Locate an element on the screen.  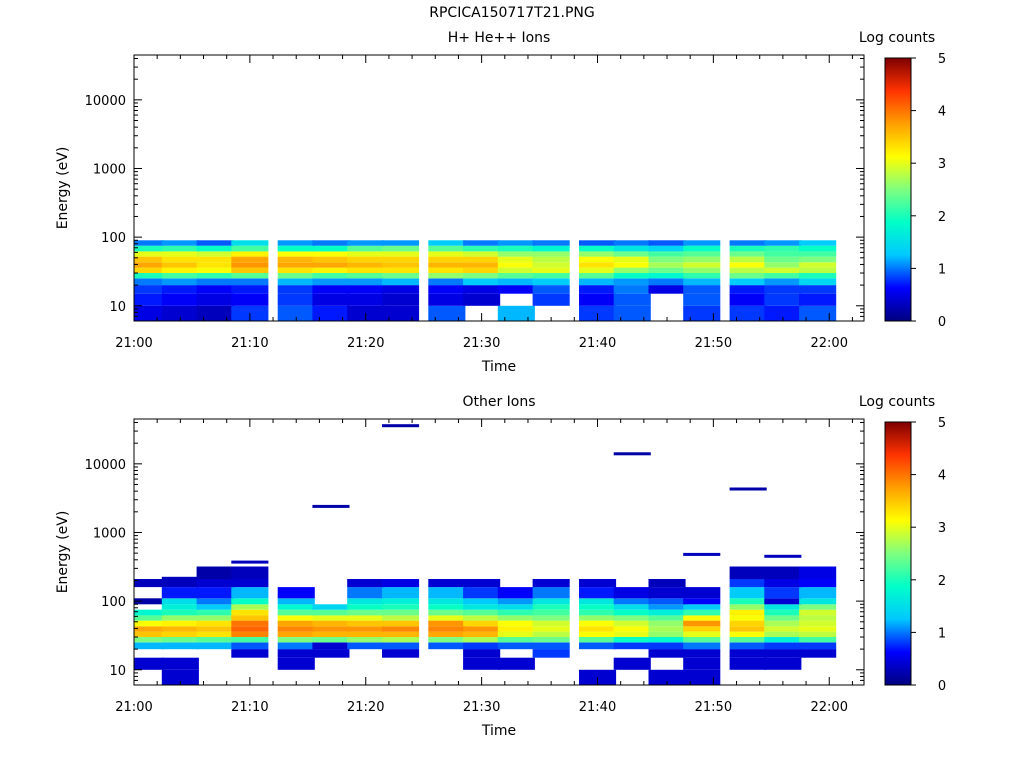
y-axis-label: Energy (eV) is located at coordinates (63, 188).